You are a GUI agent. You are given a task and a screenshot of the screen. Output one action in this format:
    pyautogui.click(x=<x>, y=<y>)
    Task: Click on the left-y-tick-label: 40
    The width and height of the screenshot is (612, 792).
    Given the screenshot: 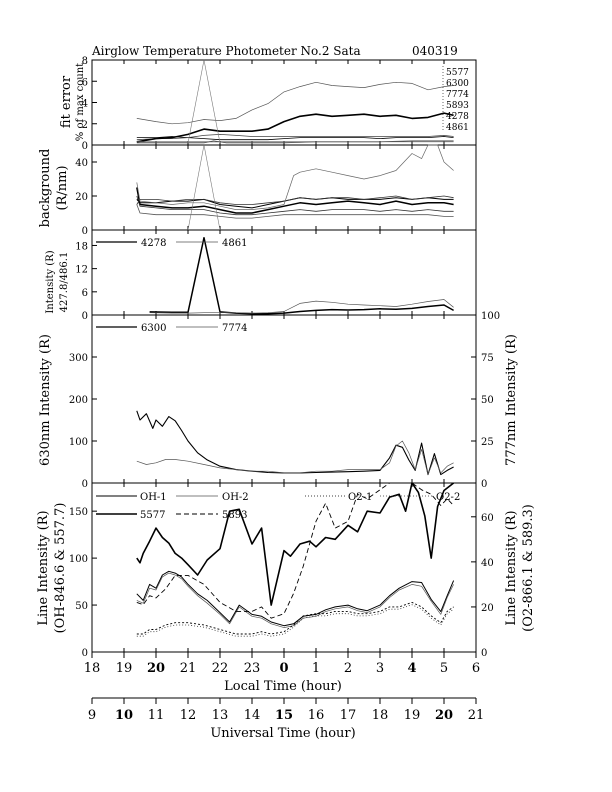 What is the action you would take?
    pyautogui.click(x=81, y=163)
    